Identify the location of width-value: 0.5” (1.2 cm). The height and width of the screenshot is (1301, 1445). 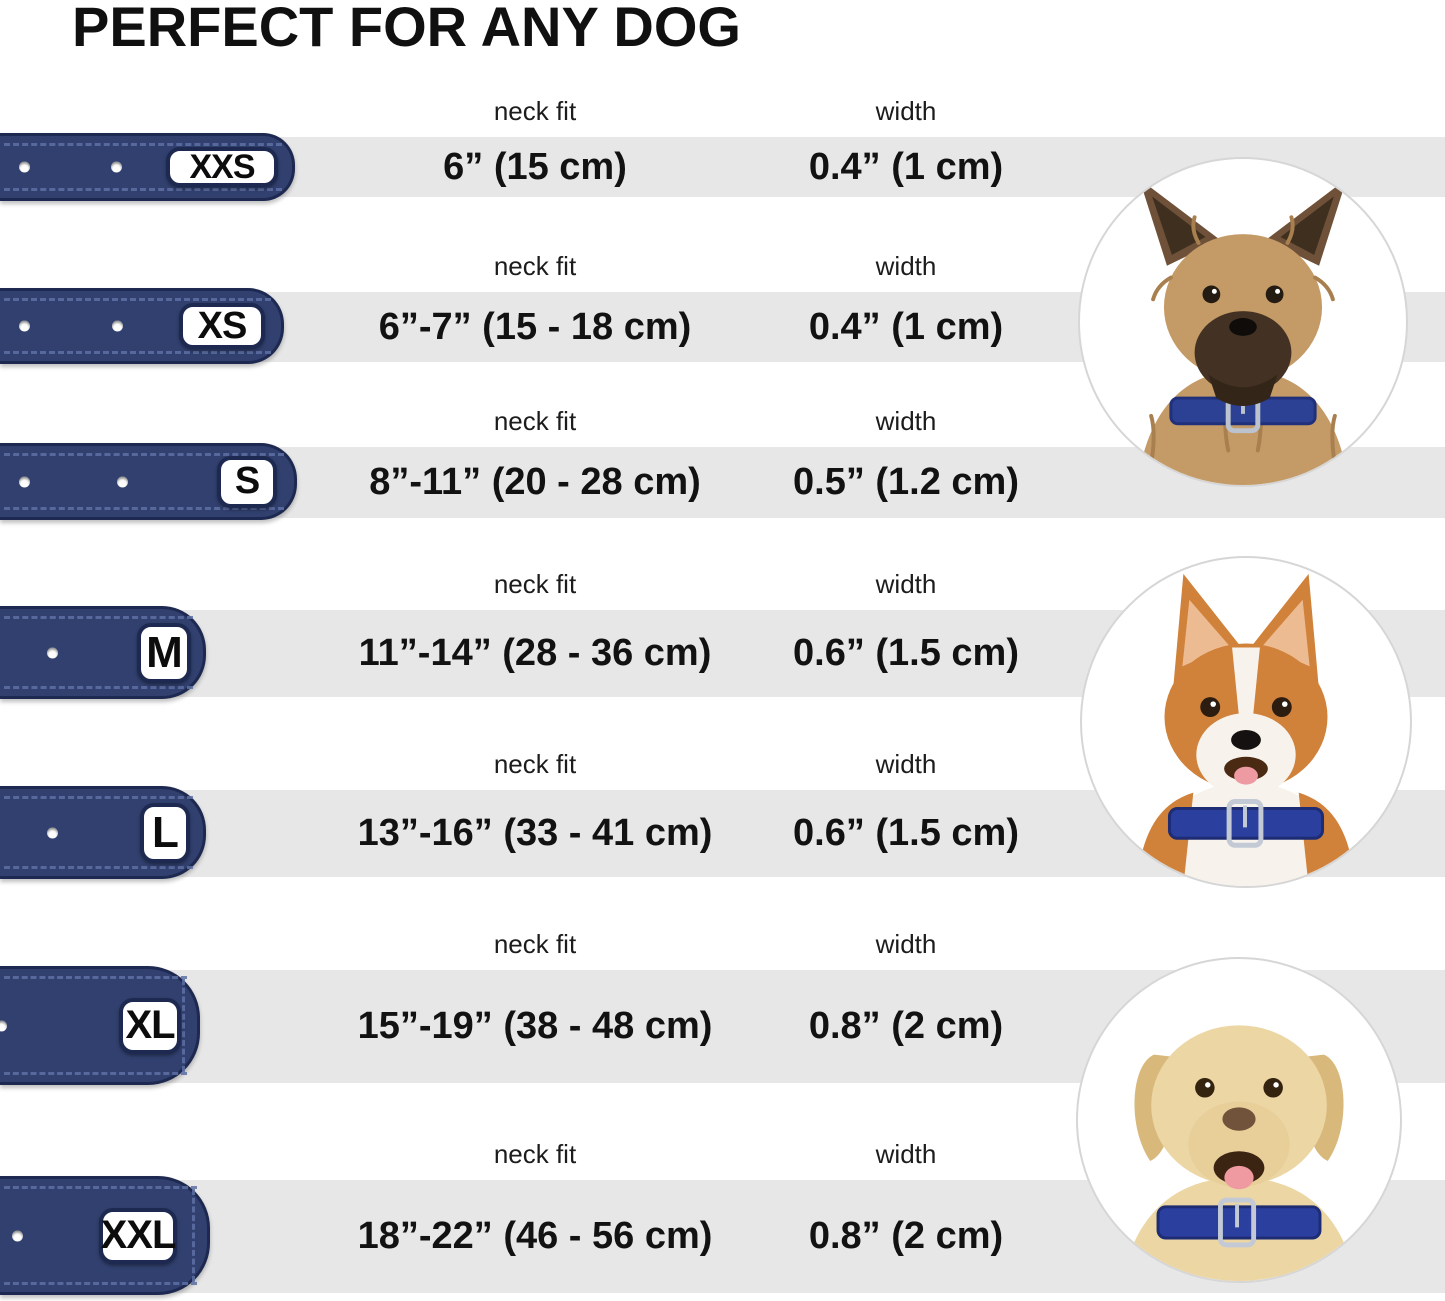
(906, 482).